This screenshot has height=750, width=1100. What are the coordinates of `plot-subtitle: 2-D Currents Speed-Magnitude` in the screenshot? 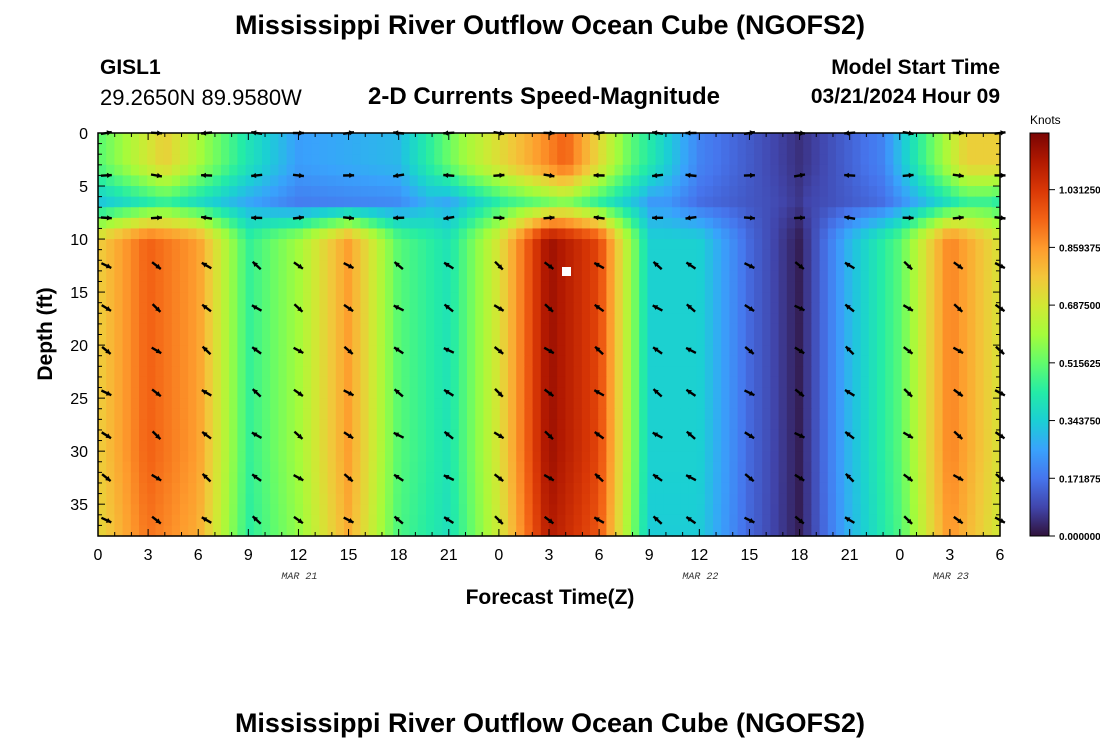 It's located at (544, 96).